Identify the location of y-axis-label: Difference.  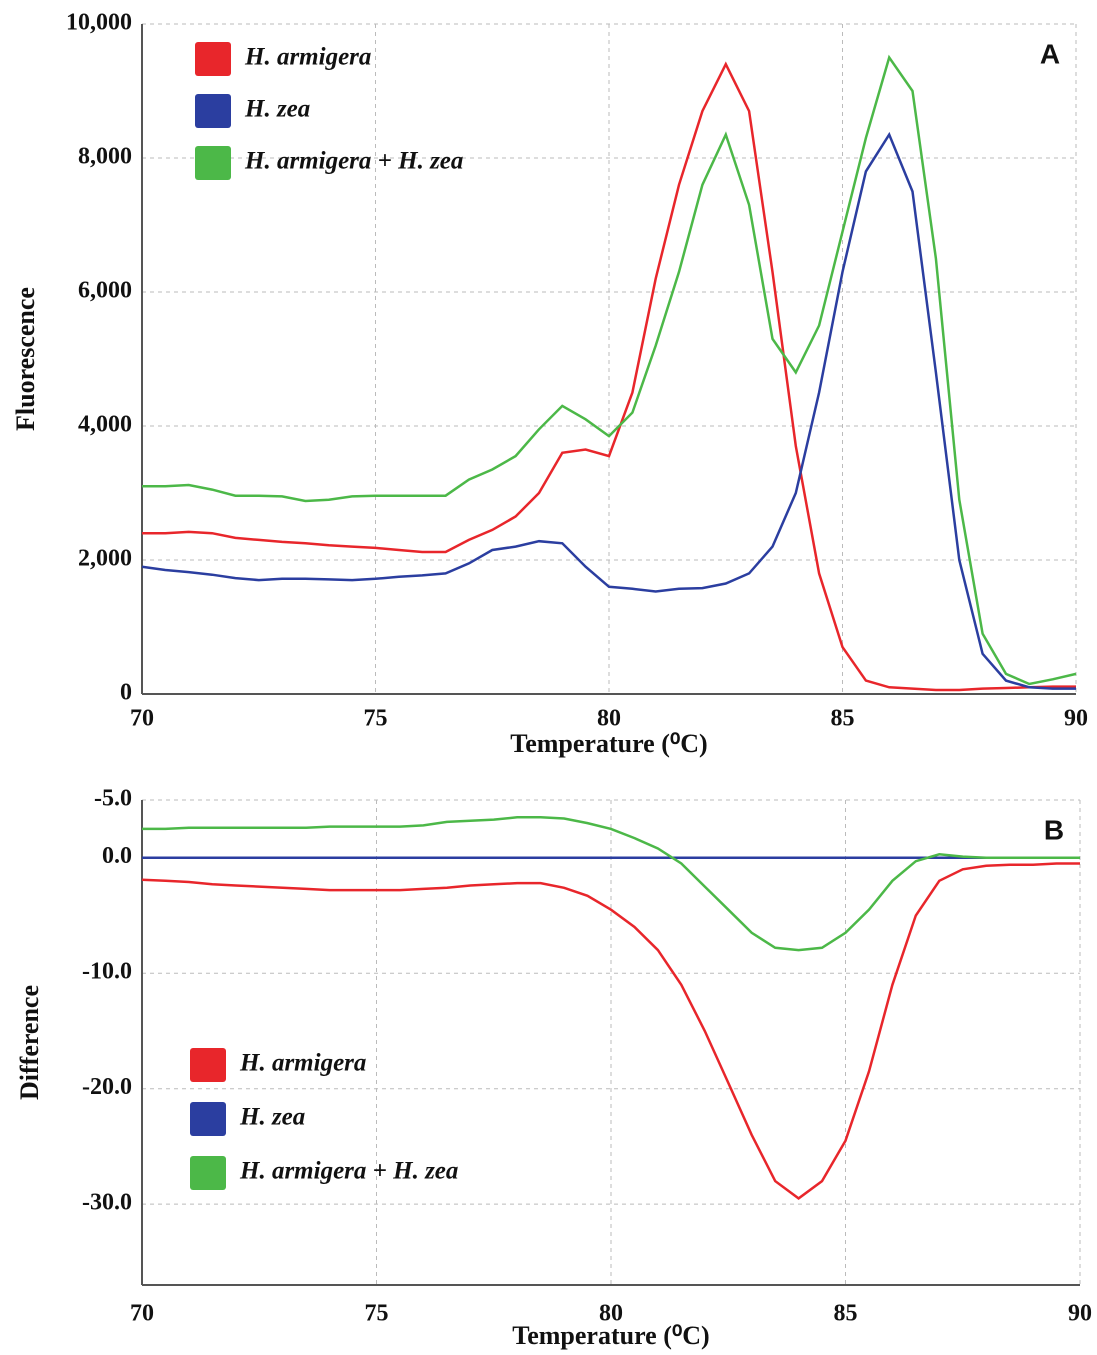
(29, 1042).